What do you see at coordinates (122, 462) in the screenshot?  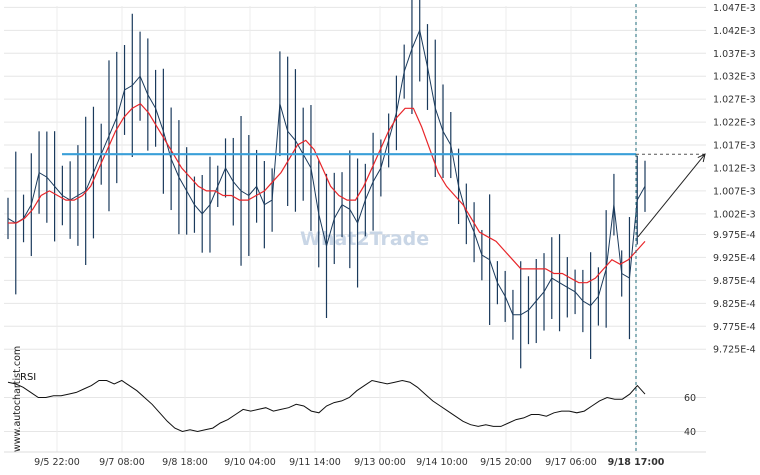 I see `x-tick-label: 9/7 08:00` at bounding box center [122, 462].